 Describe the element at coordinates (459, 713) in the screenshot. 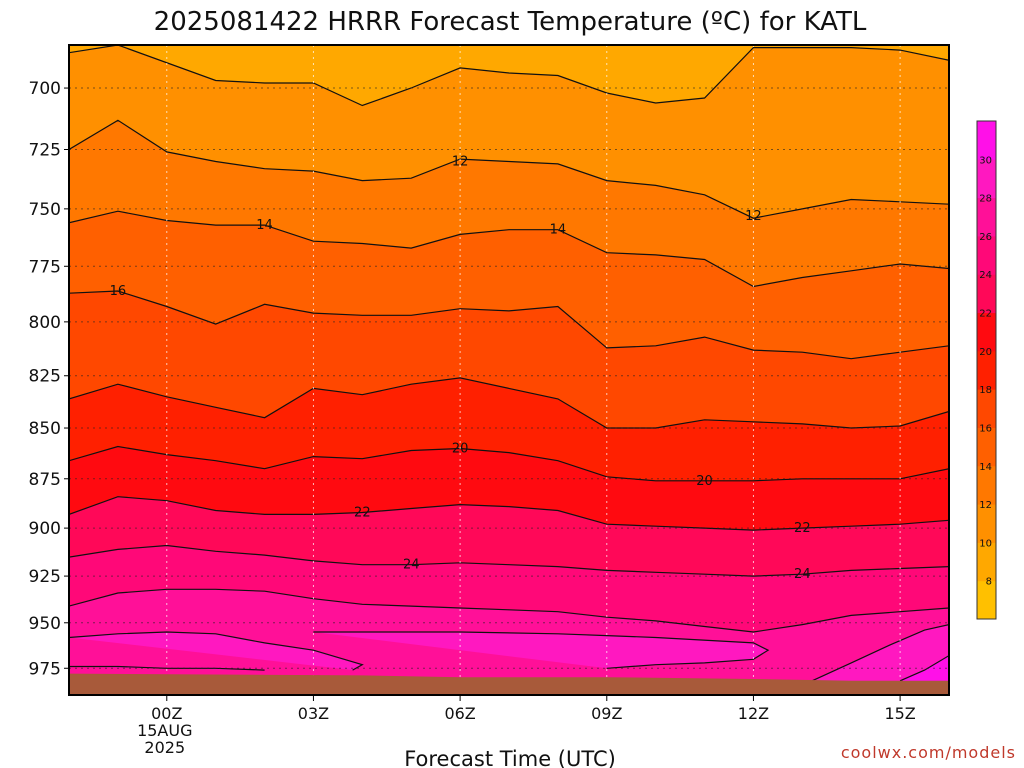

I see `x-tick-label-06Z: 06Z` at that location.